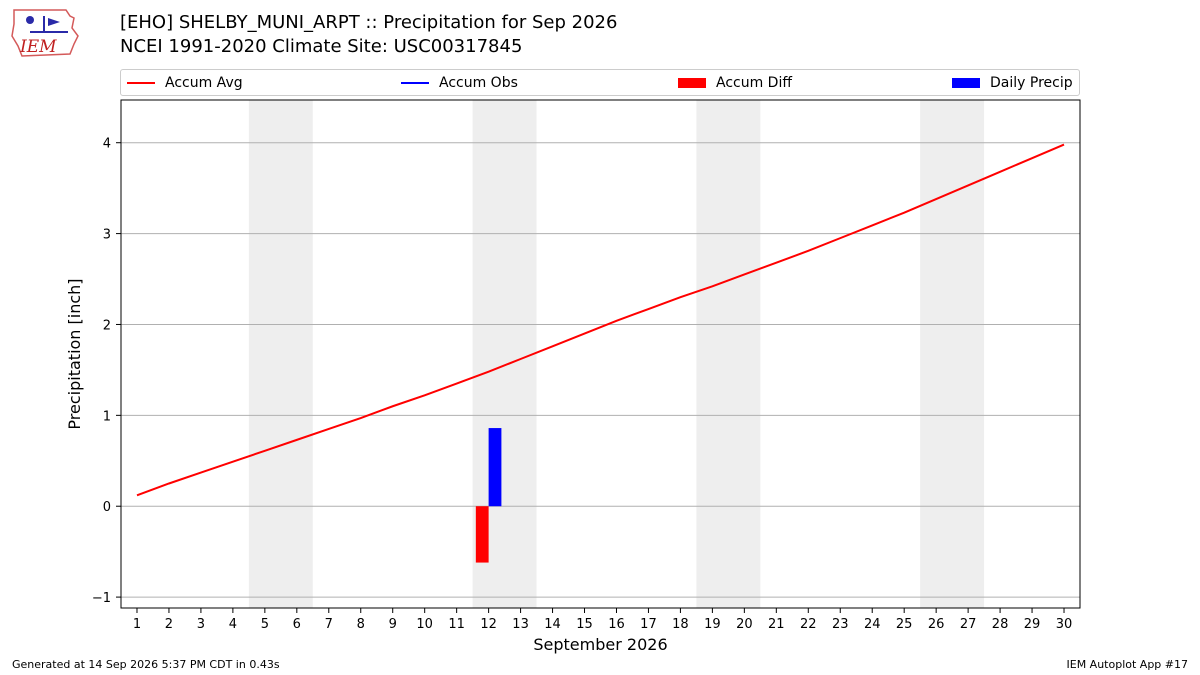 The height and width of the screenshot is (675, 1200). Describe the element at coordinates (1064, 624) in the screenshot. I see `x-tick-label: 30` at that location.